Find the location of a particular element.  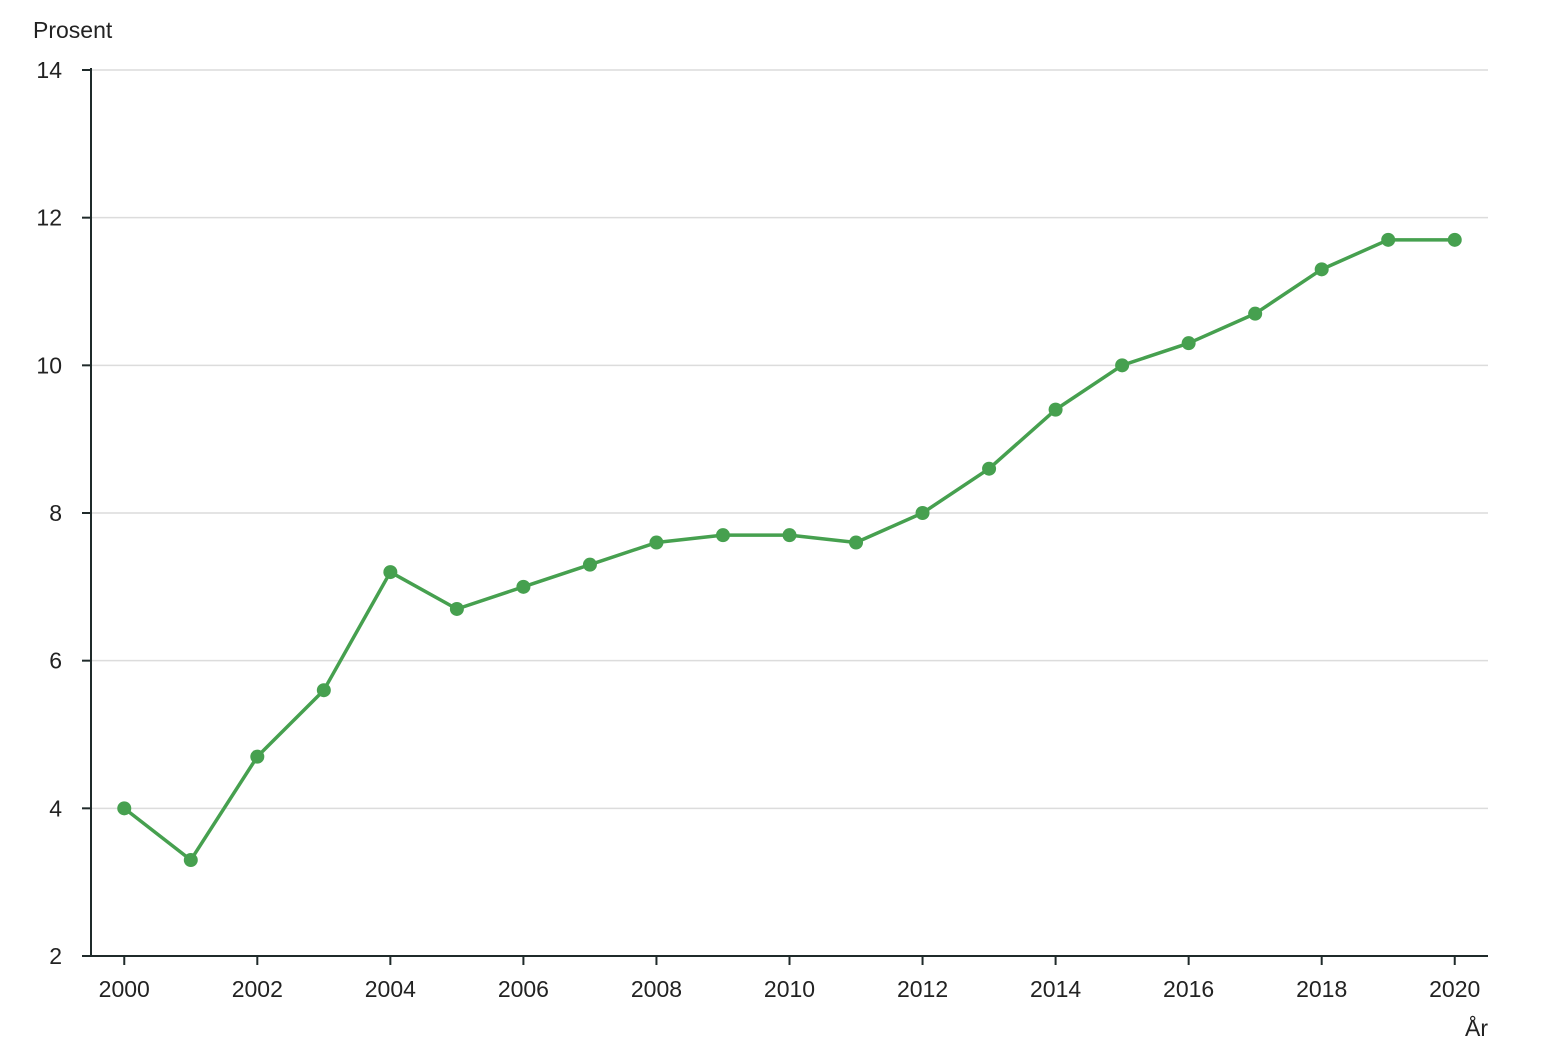

x-axis-title: År is located at coordinates (1476, 1027).